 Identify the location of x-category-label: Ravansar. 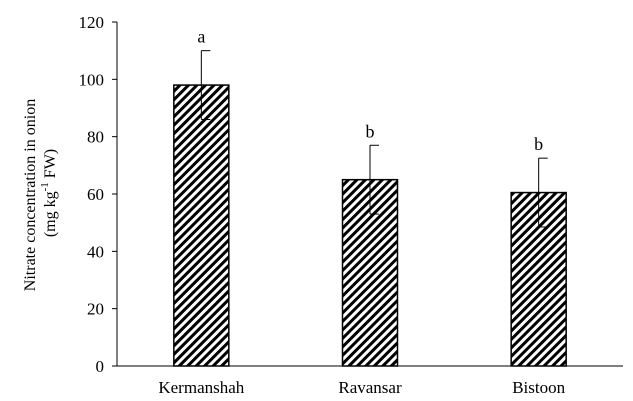
(370, 387).